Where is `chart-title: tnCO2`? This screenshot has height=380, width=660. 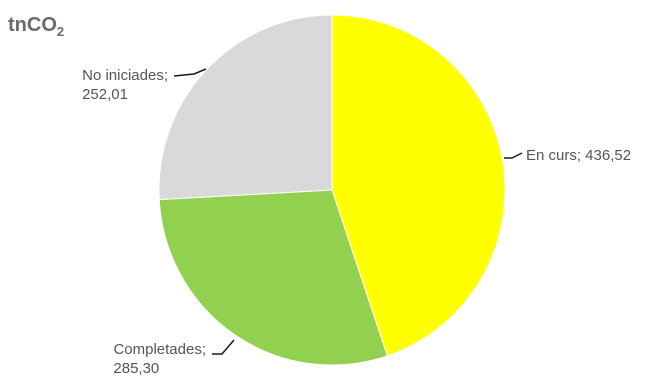
chart-title: tnCO2 is located at coordinates (36, 26).